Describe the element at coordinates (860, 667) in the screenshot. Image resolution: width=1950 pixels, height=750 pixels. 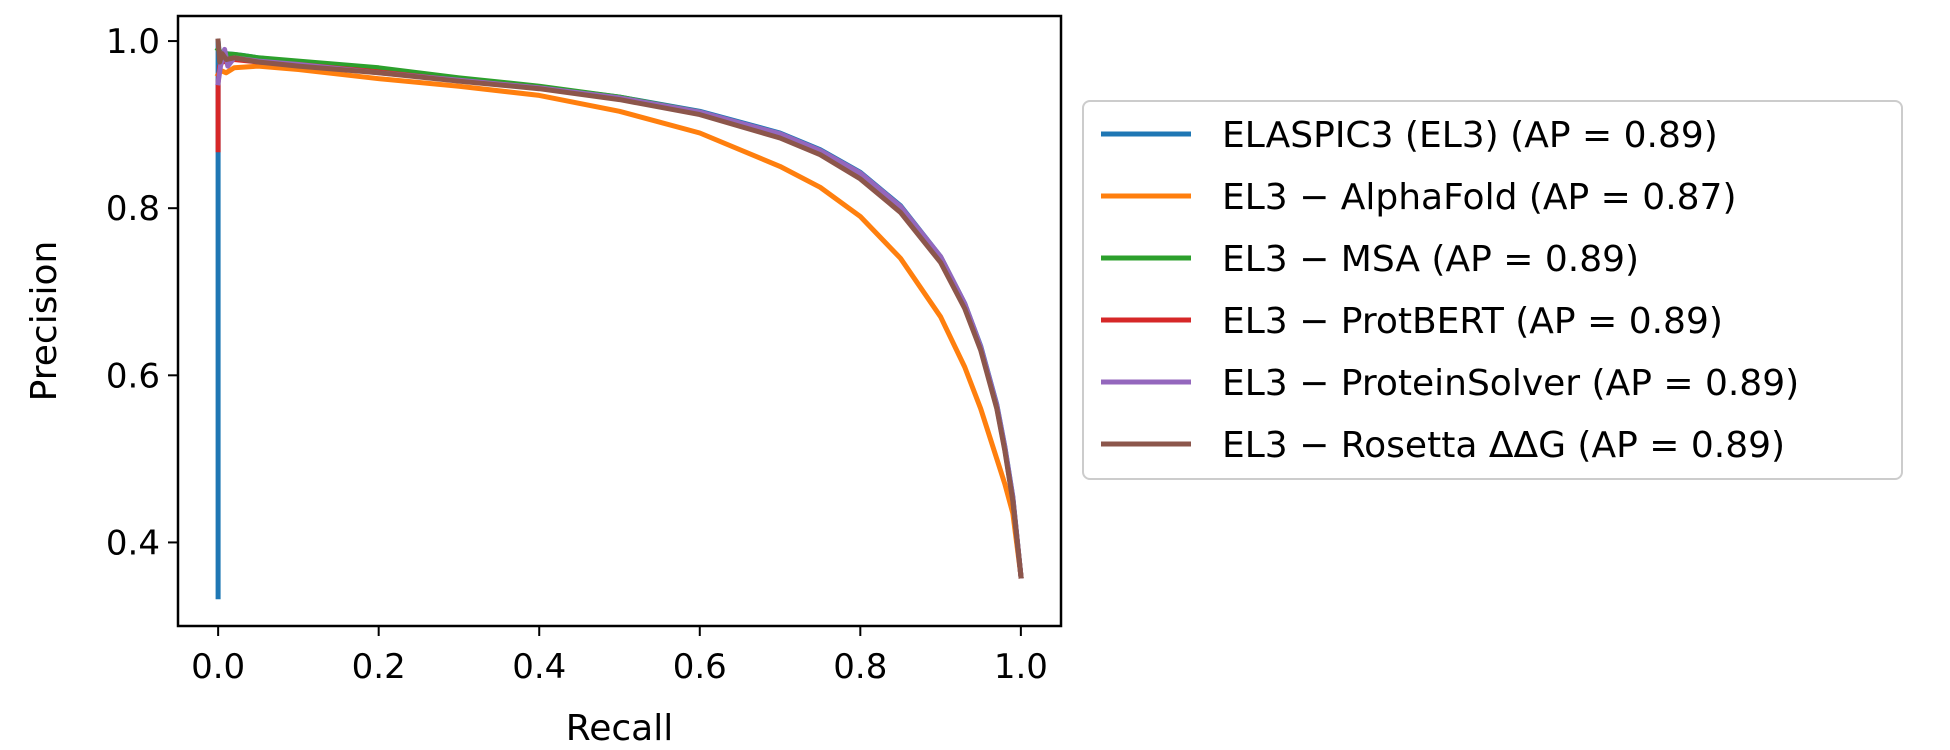
I see `x-tick-label: 0.8` at that location.